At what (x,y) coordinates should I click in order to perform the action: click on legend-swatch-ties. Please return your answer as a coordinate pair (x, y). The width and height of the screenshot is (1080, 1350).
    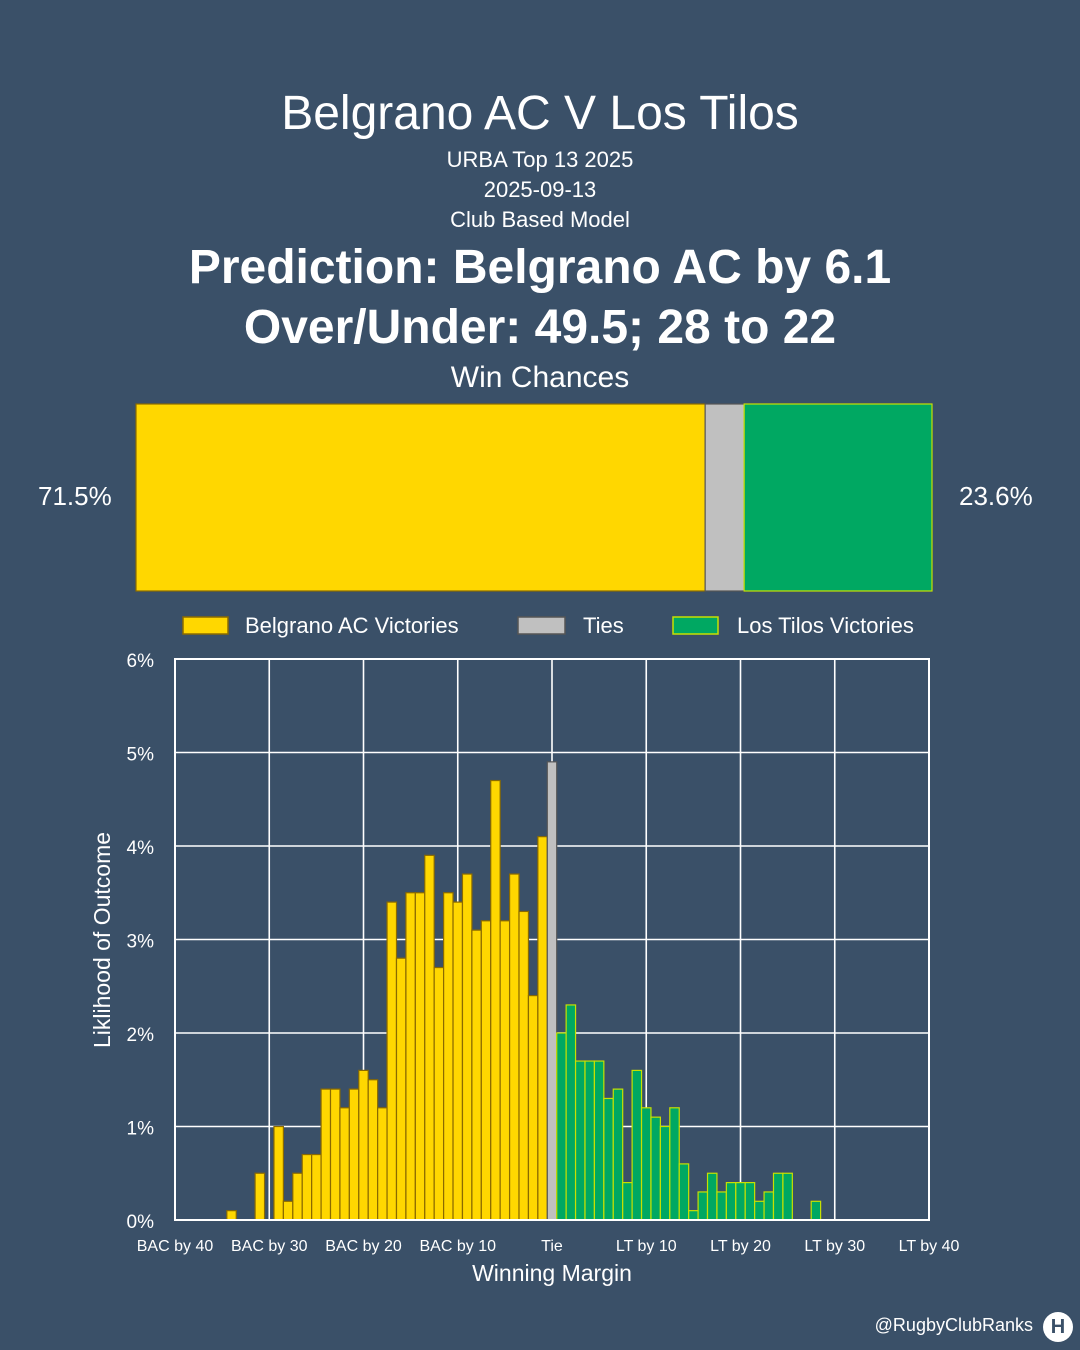
    Looking at the image, I should click on (541, 625).